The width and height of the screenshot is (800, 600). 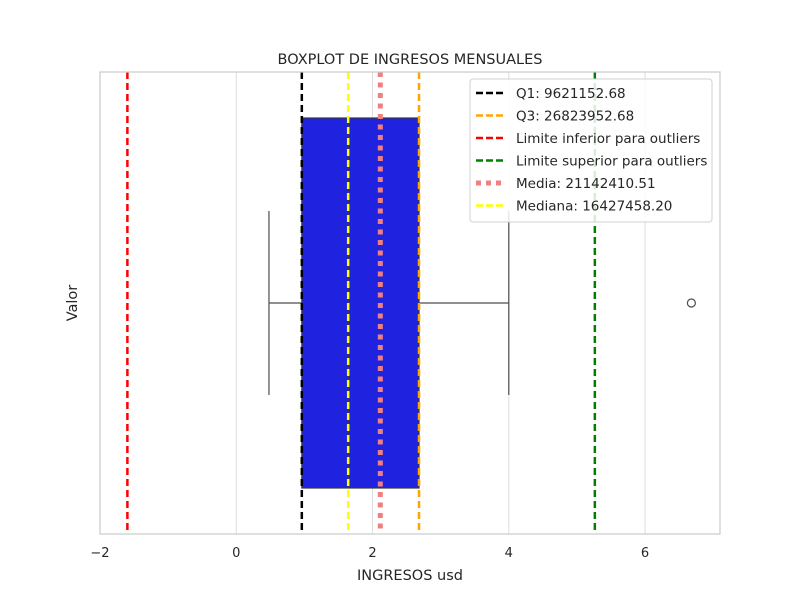 I want to click on x-axis-ticks: −2 0 2 4 6, so click(x=369, y=553).